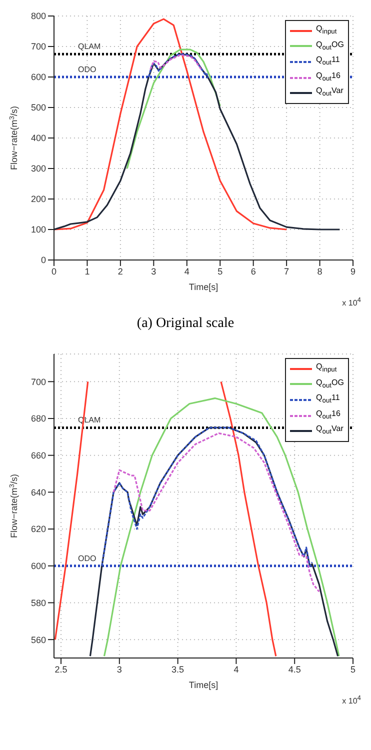 This screenshot has height=750, width=371. What do you see at coordinates (38, 16) in the screenshot?
I see `y-tick-label: 800` at bounding box center [38, 16].